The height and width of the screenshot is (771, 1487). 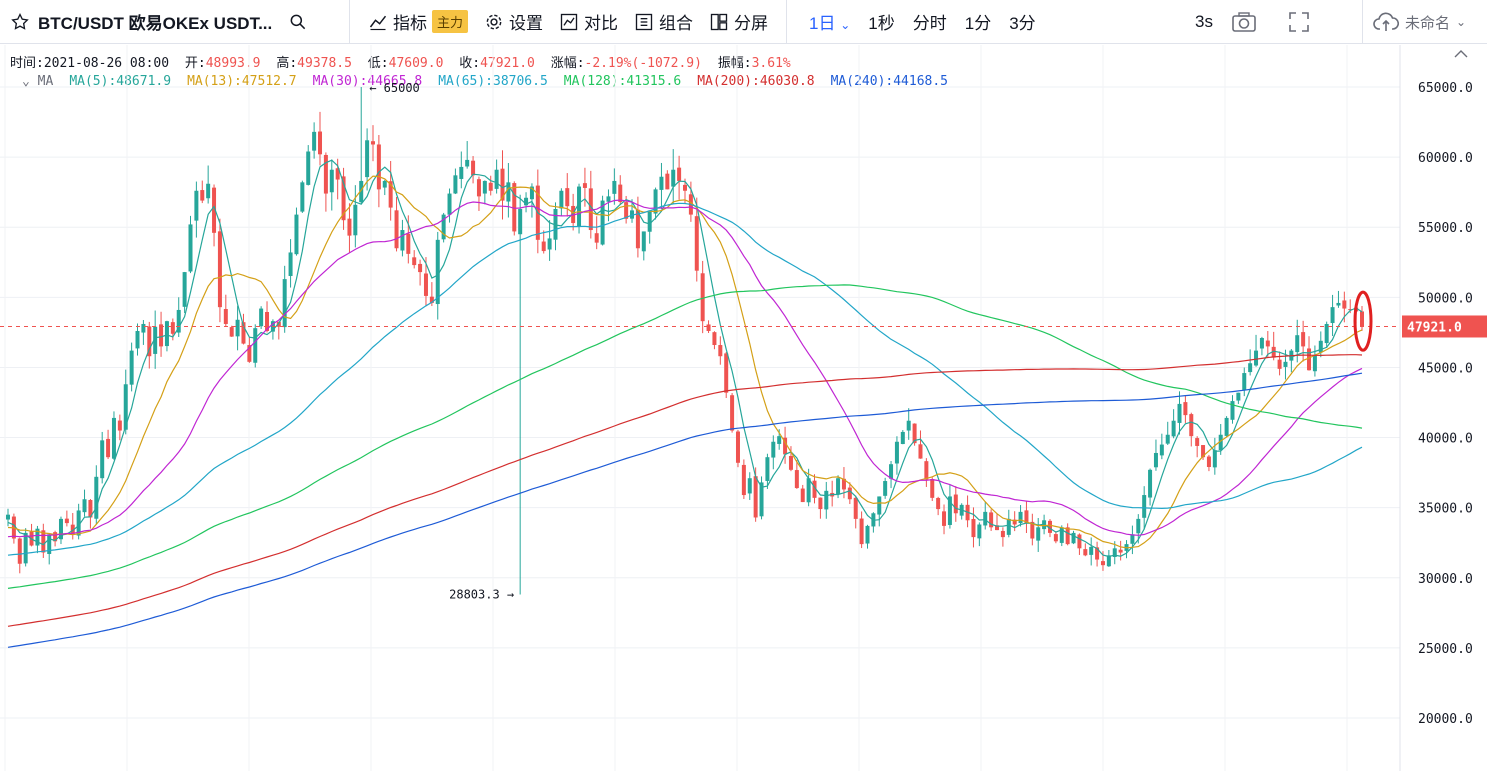 I want to click on layout-menu: 未命名 ⌄, so click(x=1424, y=22).